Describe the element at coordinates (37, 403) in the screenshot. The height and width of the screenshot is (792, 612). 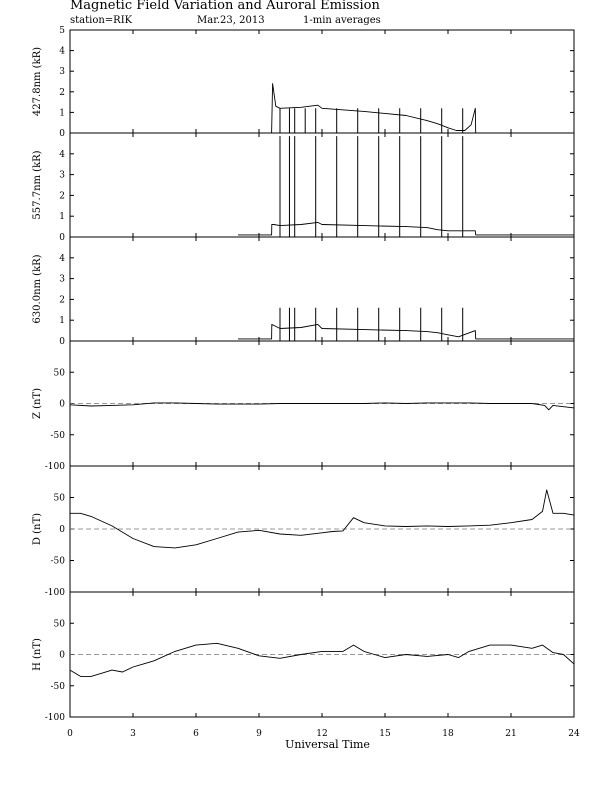
I see `y-axis-label: Z (nT)` at that location.